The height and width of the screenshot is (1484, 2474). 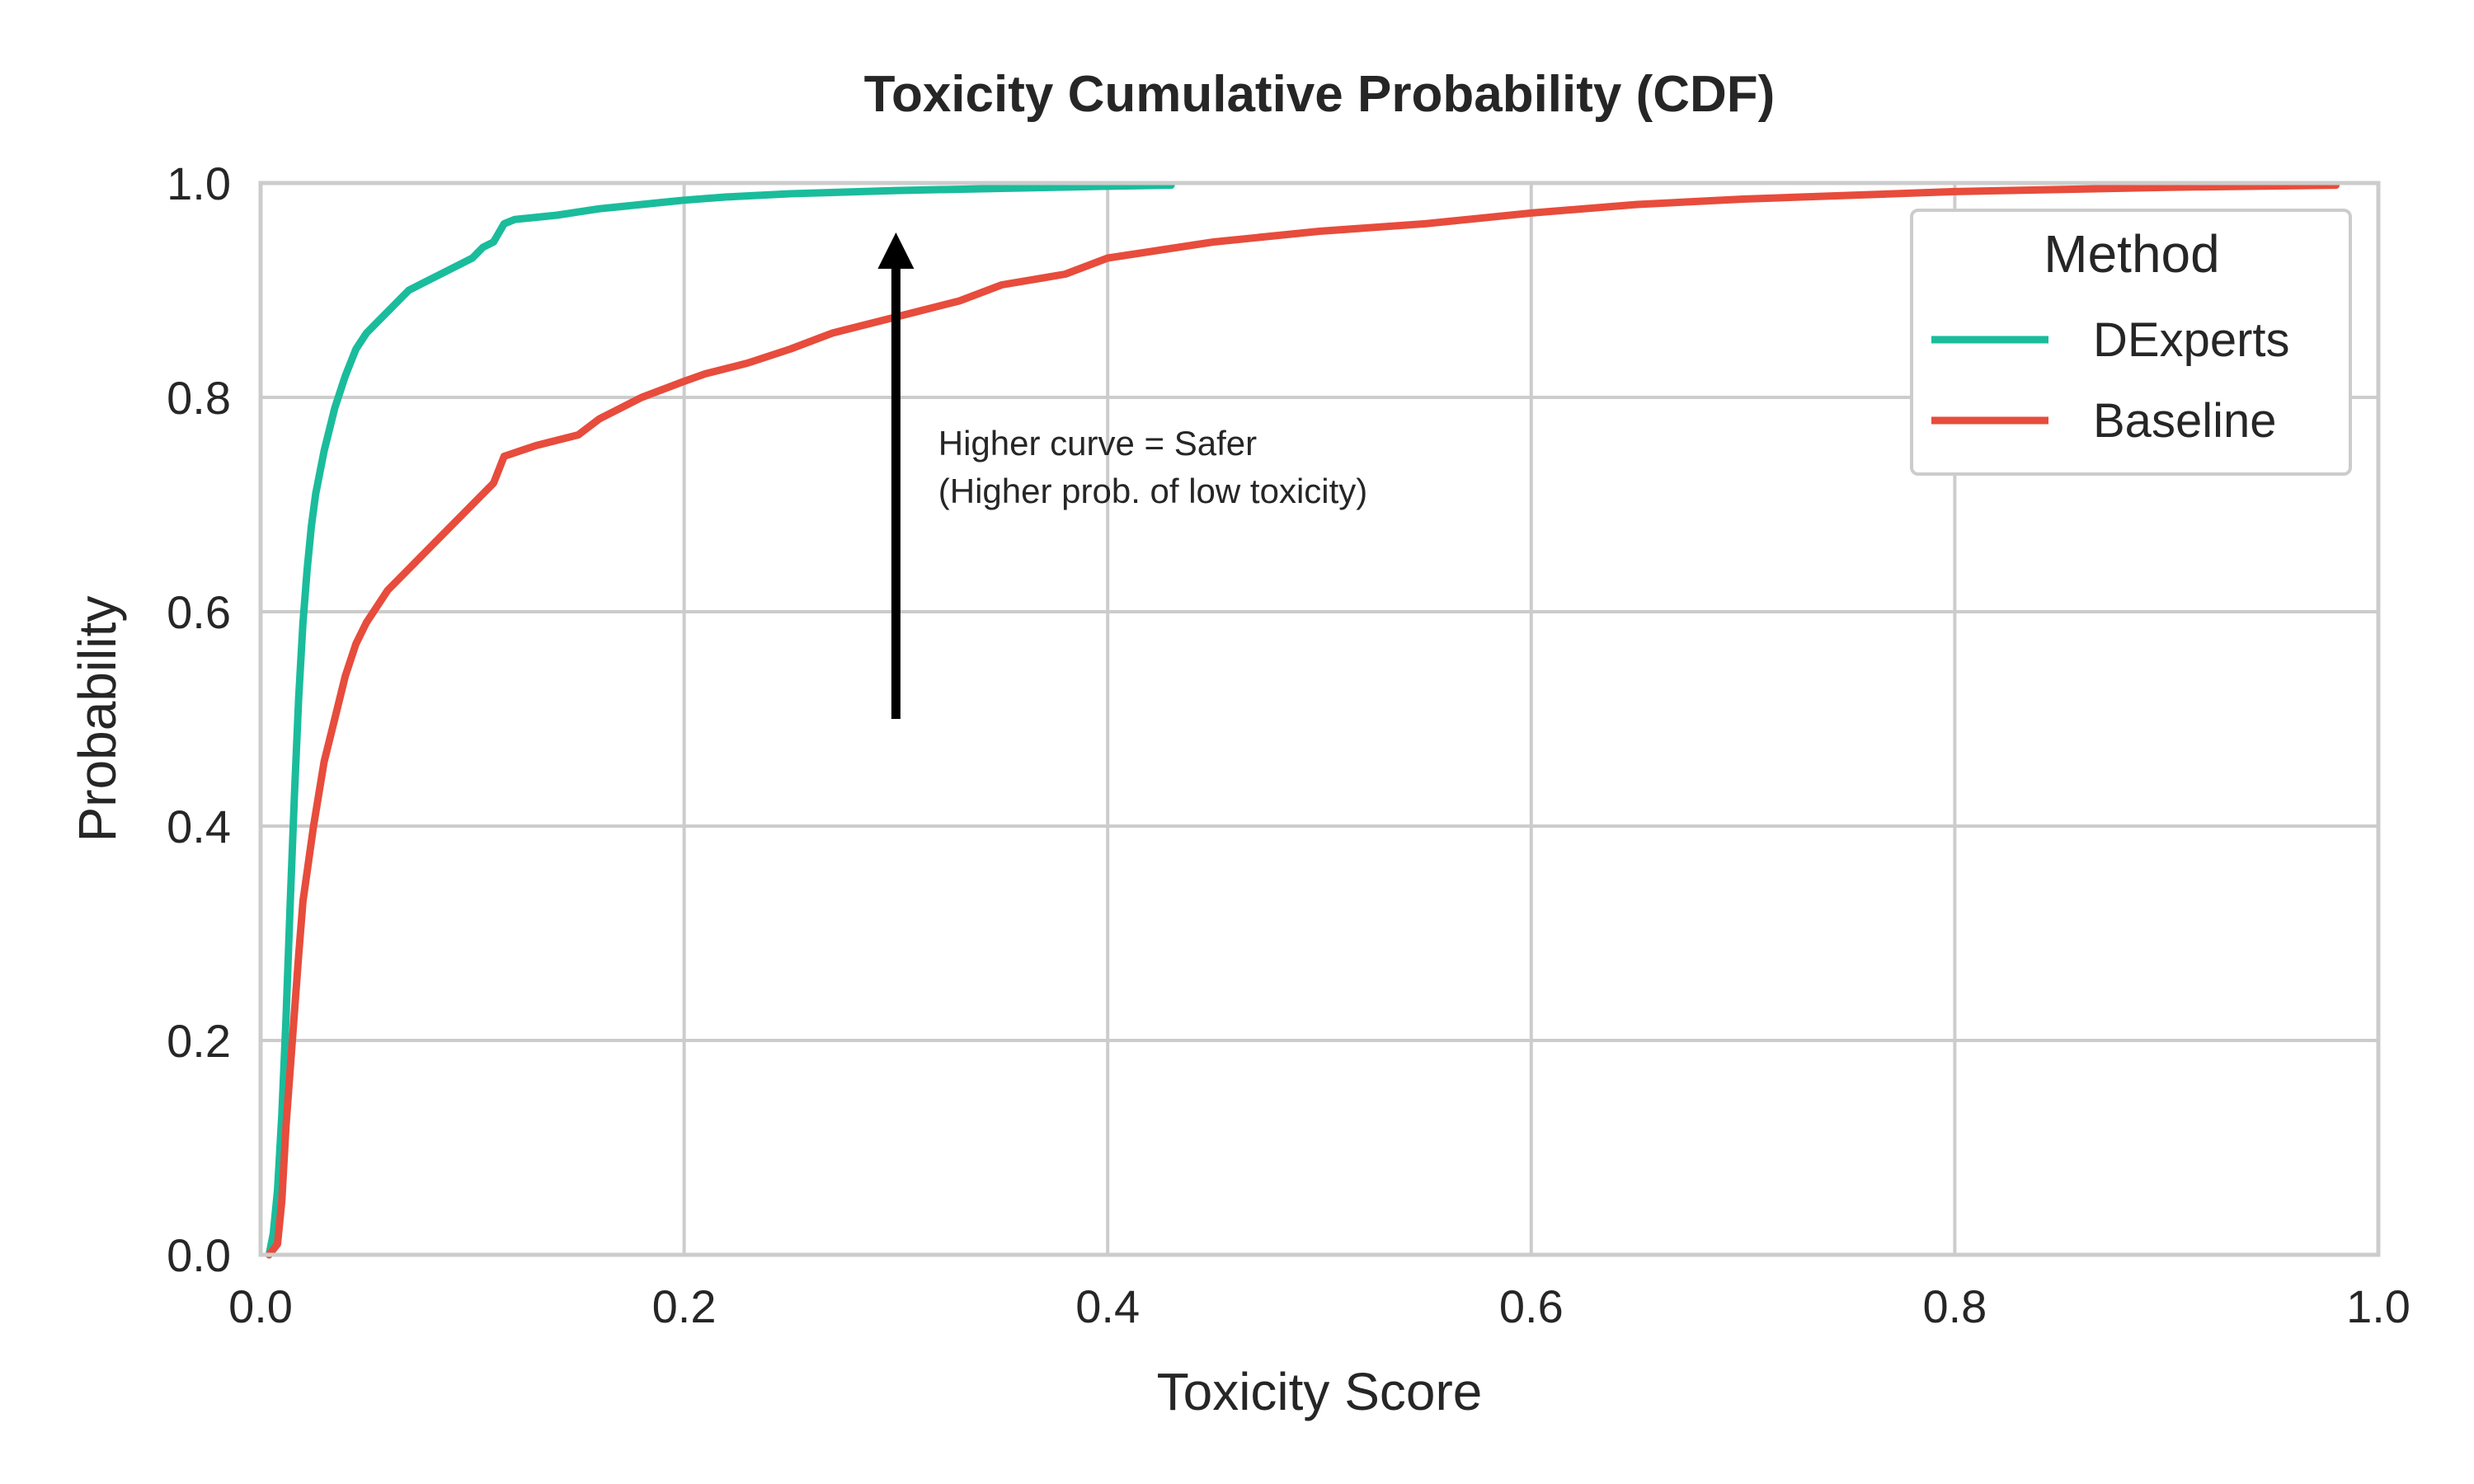 What do you see at coordinates (199, 183) in the screenshot?
I see `y-tick-label: 1.0` at bounding box center [199, 183].